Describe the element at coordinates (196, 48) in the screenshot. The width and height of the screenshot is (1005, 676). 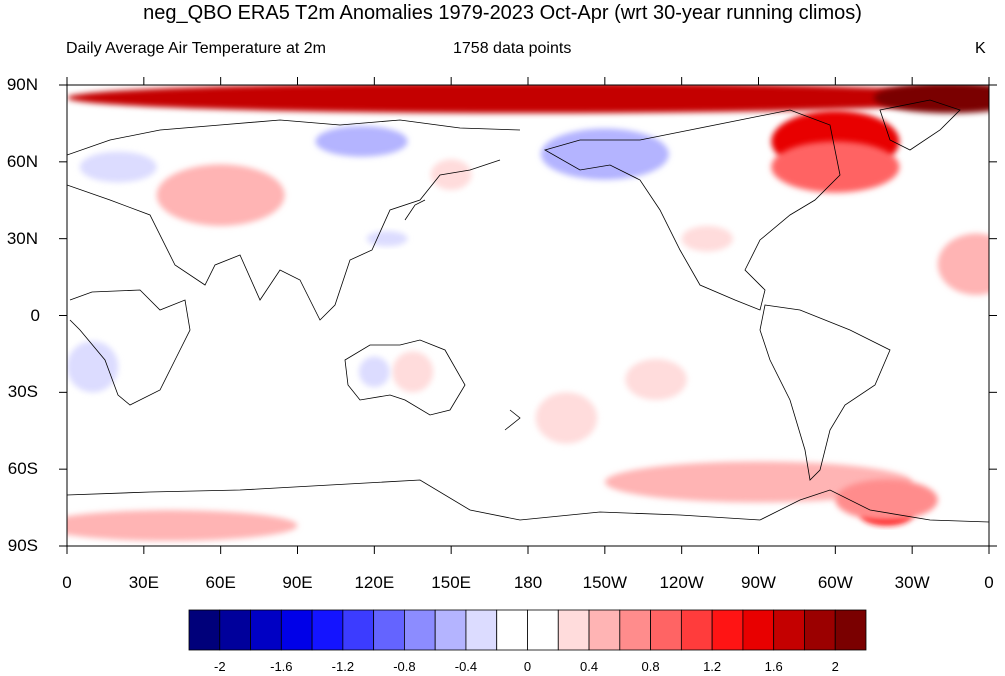
I see `left-subtitle: Daily Average Air Temperature at 2m` at that location.